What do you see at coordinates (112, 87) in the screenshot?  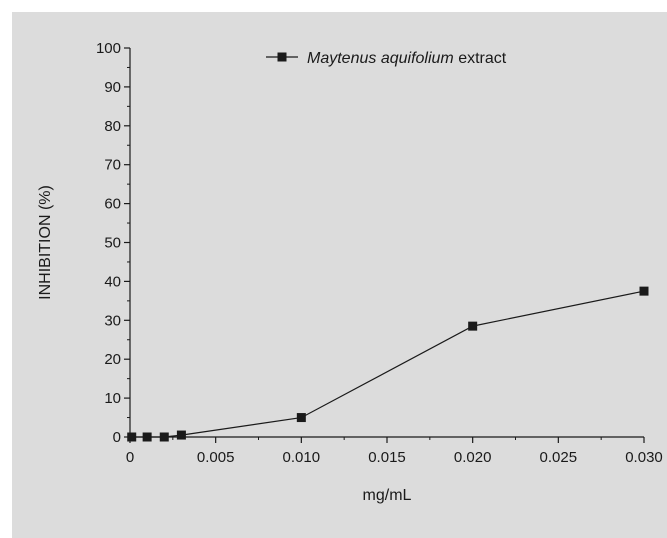 I see `y-tick-label: 90` at bounding box center [112, 87].